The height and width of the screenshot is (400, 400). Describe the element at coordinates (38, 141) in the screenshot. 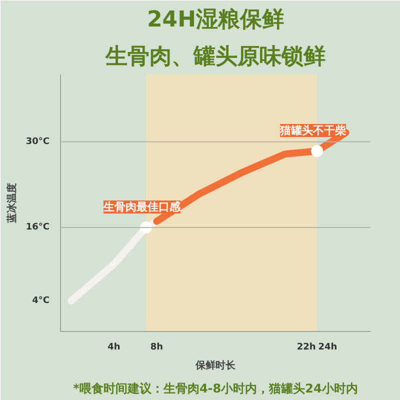

I see `y-tick-label: 30°C` at that location.